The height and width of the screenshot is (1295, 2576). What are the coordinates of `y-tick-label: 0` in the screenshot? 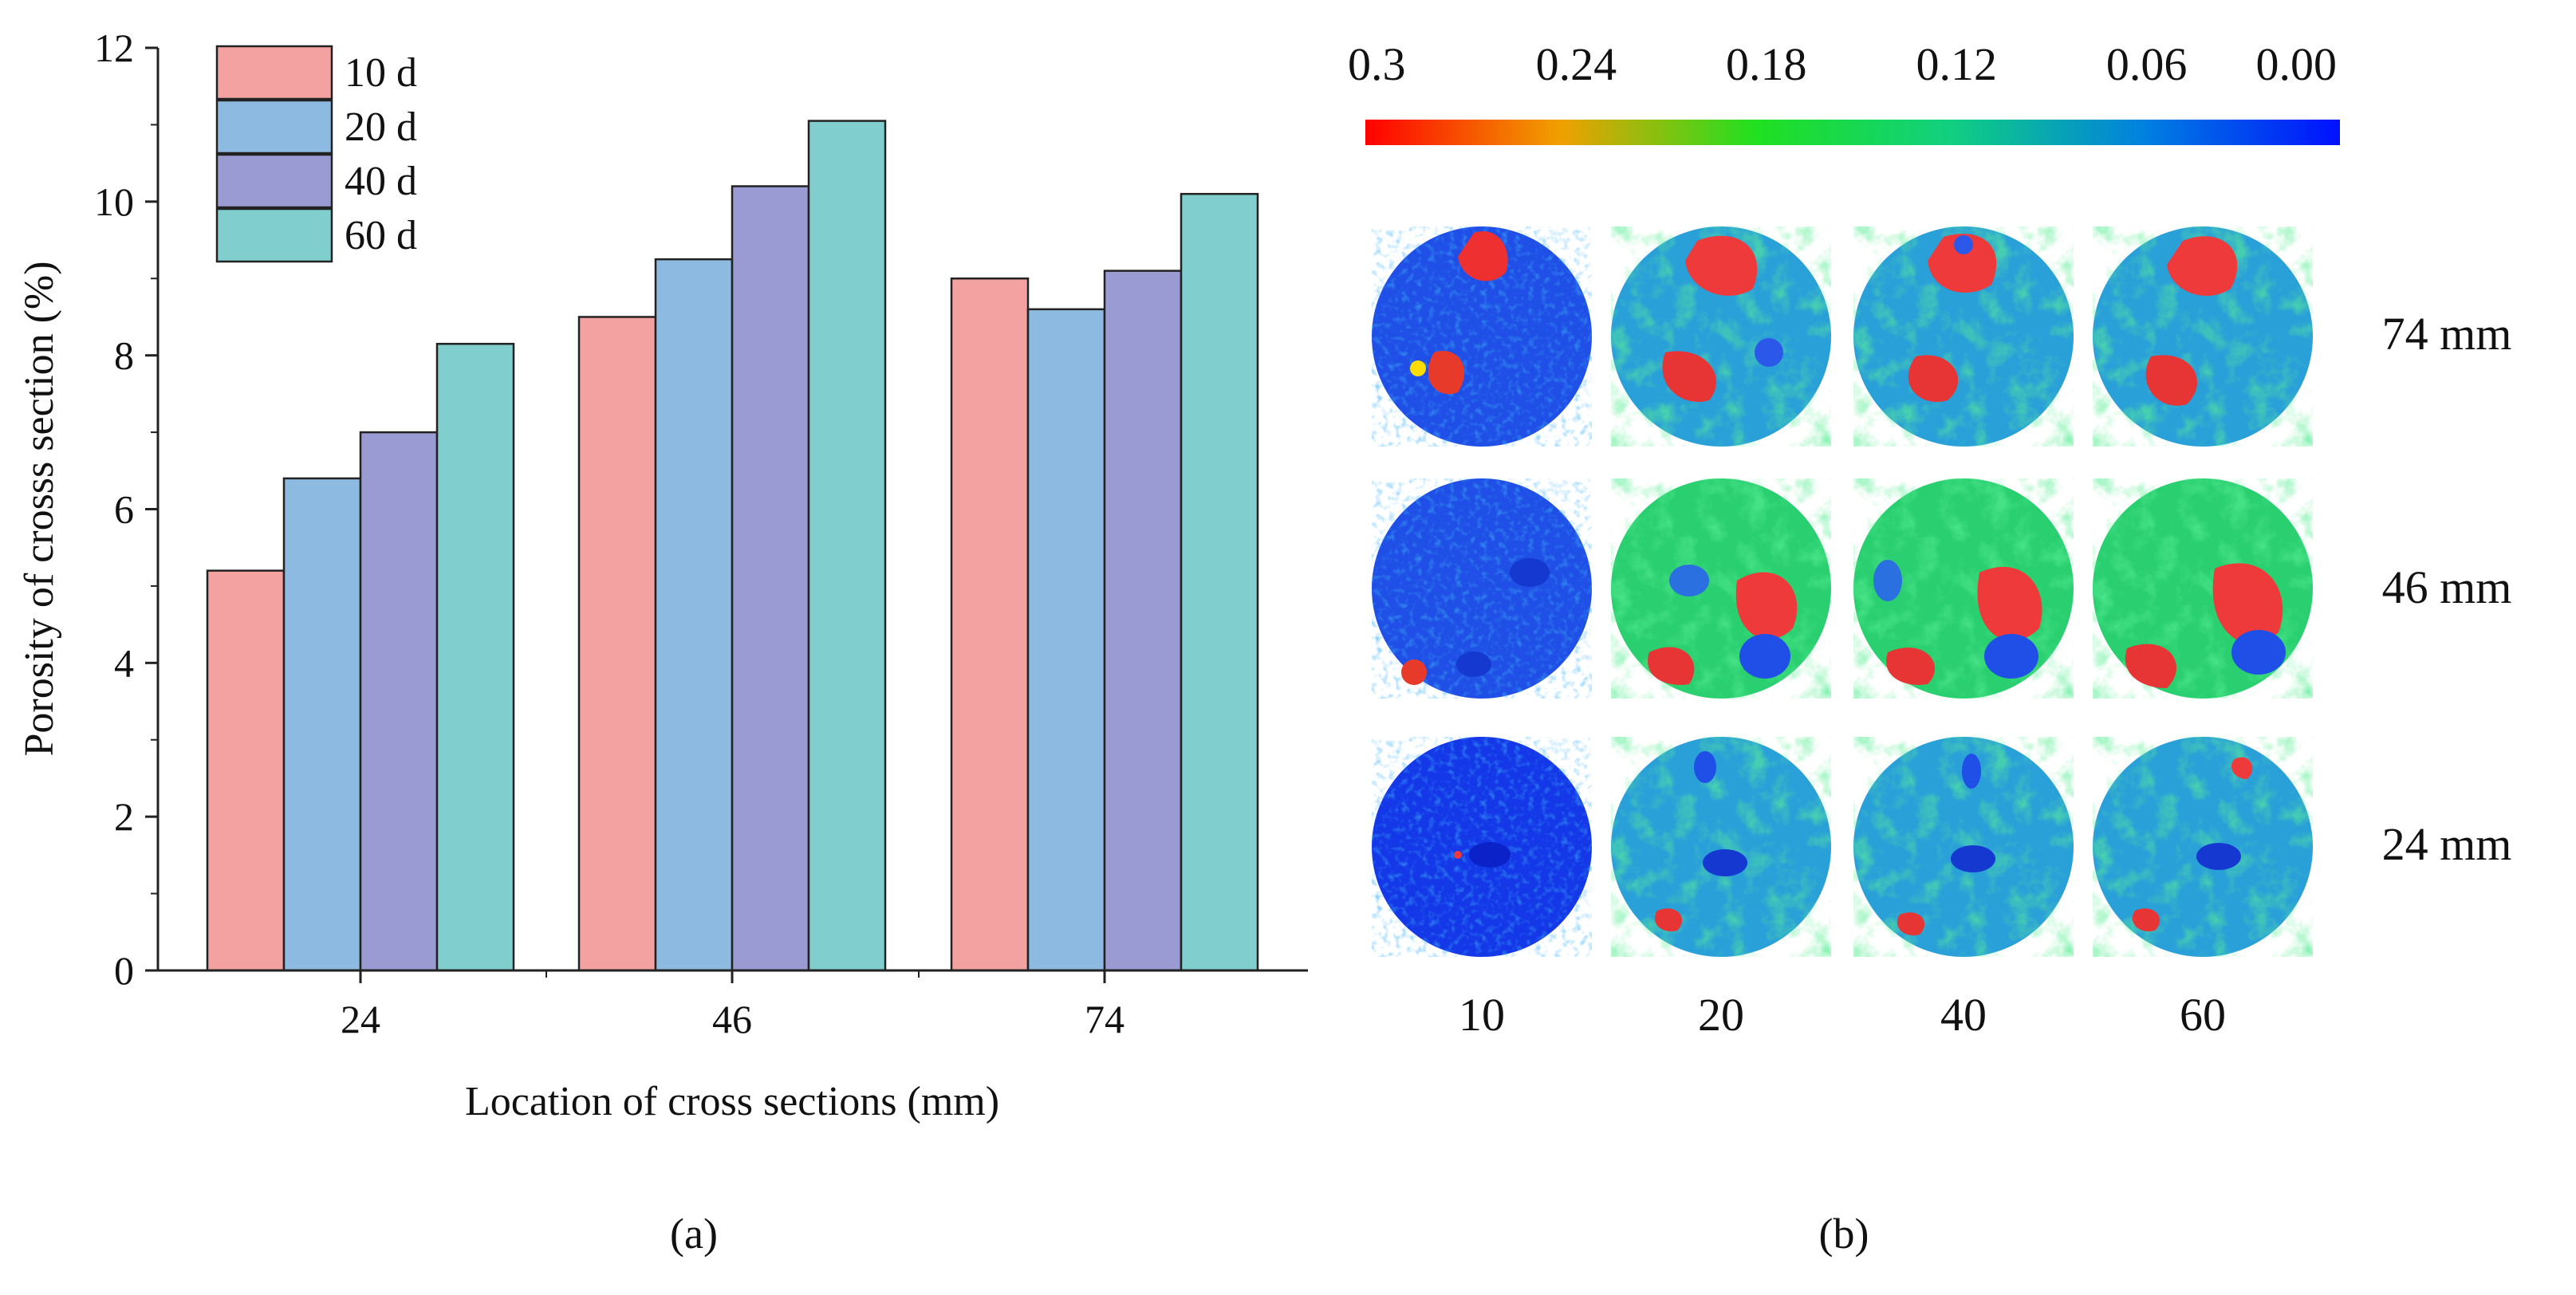 It's located at (124, 970).